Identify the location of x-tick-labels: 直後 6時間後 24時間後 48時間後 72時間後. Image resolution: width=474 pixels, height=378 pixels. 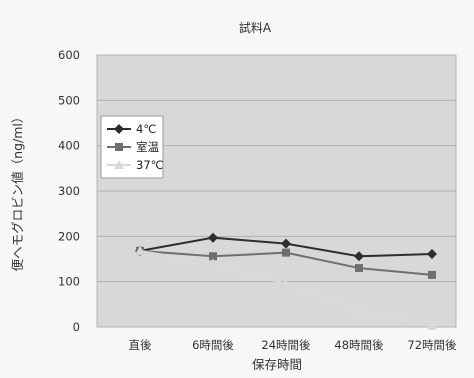
(293, 345).